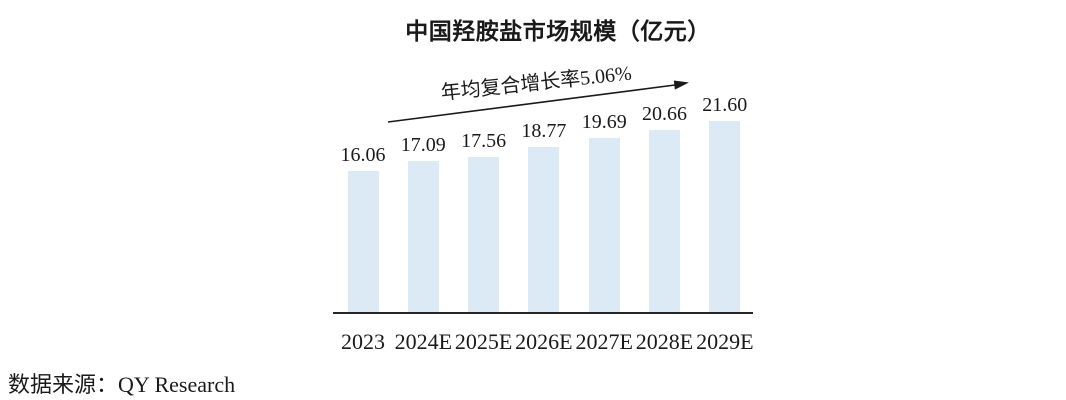  Describe the element at coordinates (558, 31) in the screenshot. I see `chart-title: 中国羟胺盐市场规模（亿元）` at that location.